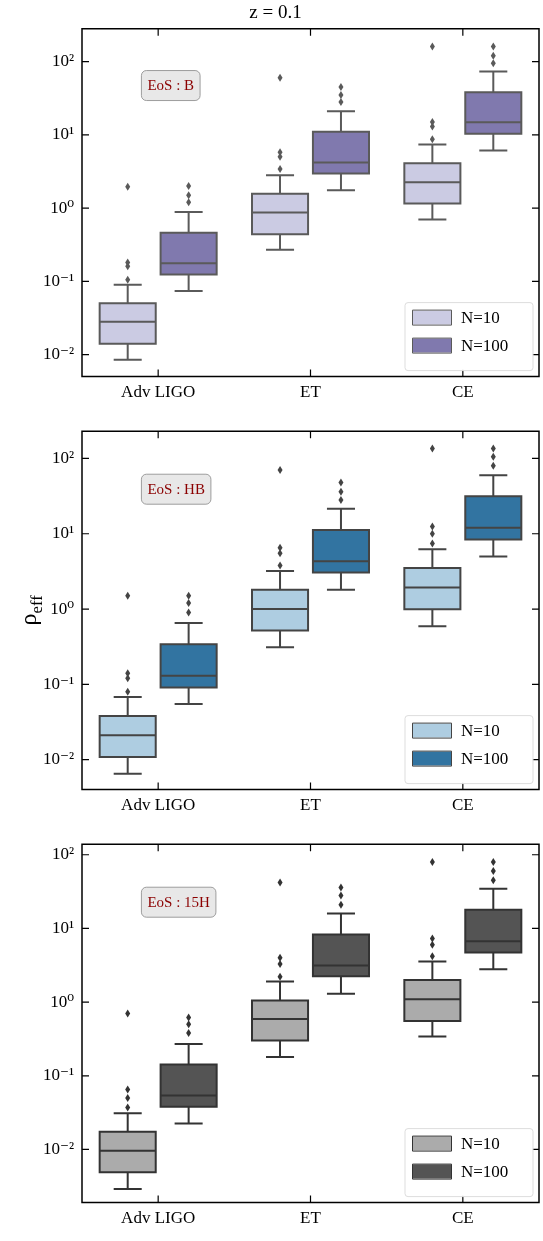  I want to click on chart-title: z = 0.1, so click(275, 12).